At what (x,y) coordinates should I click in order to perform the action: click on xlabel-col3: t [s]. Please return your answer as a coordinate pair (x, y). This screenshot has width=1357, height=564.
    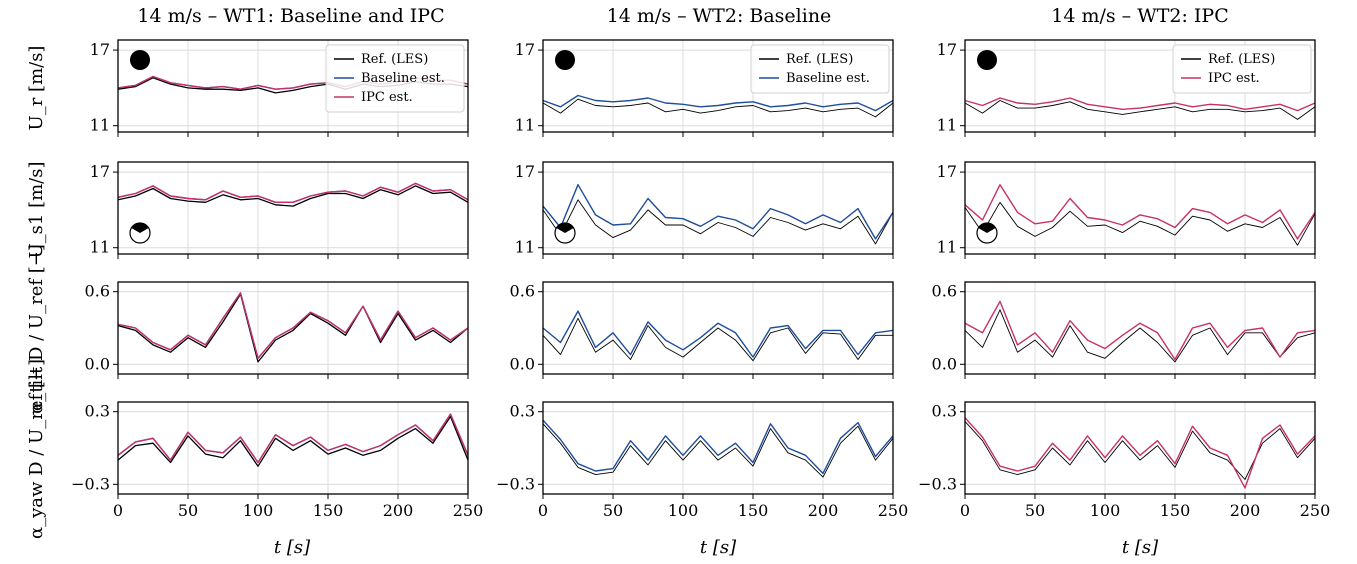
    Looking at the image, I should click on (1140, 547).